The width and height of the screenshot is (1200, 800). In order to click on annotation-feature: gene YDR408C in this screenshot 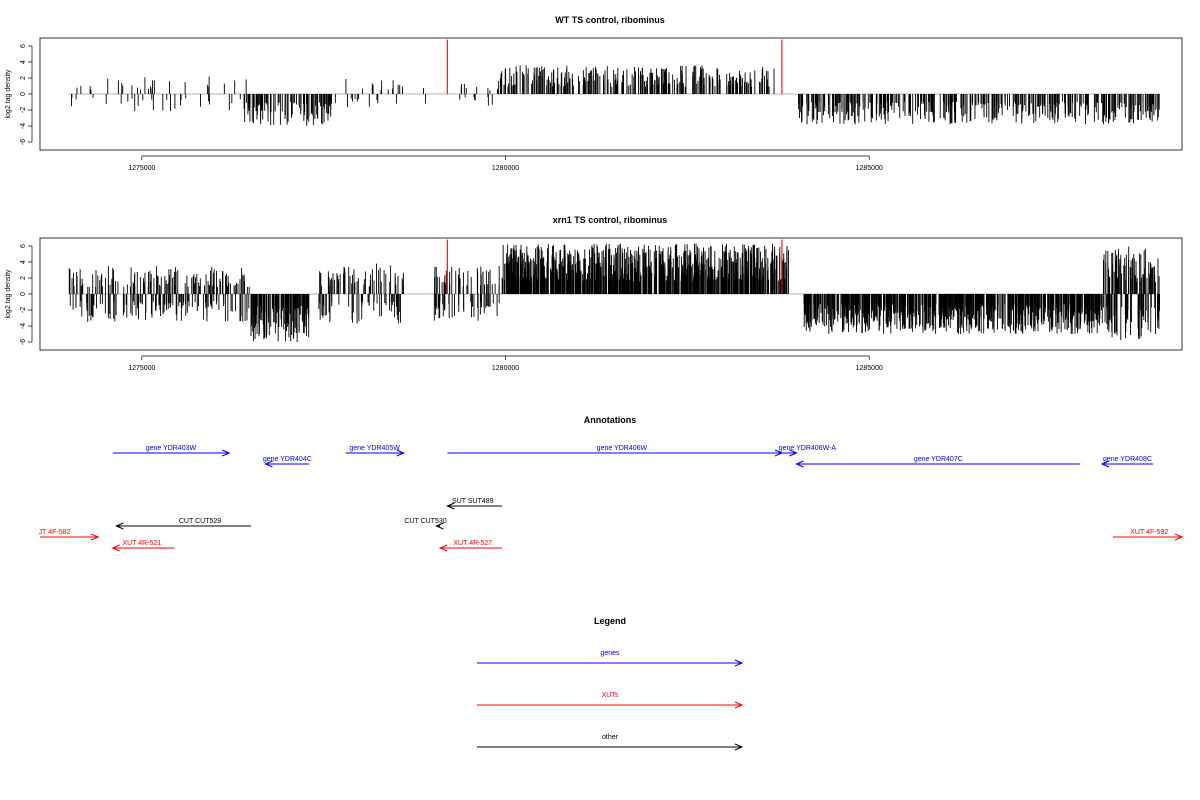, I will do `click(1126, 462)`.